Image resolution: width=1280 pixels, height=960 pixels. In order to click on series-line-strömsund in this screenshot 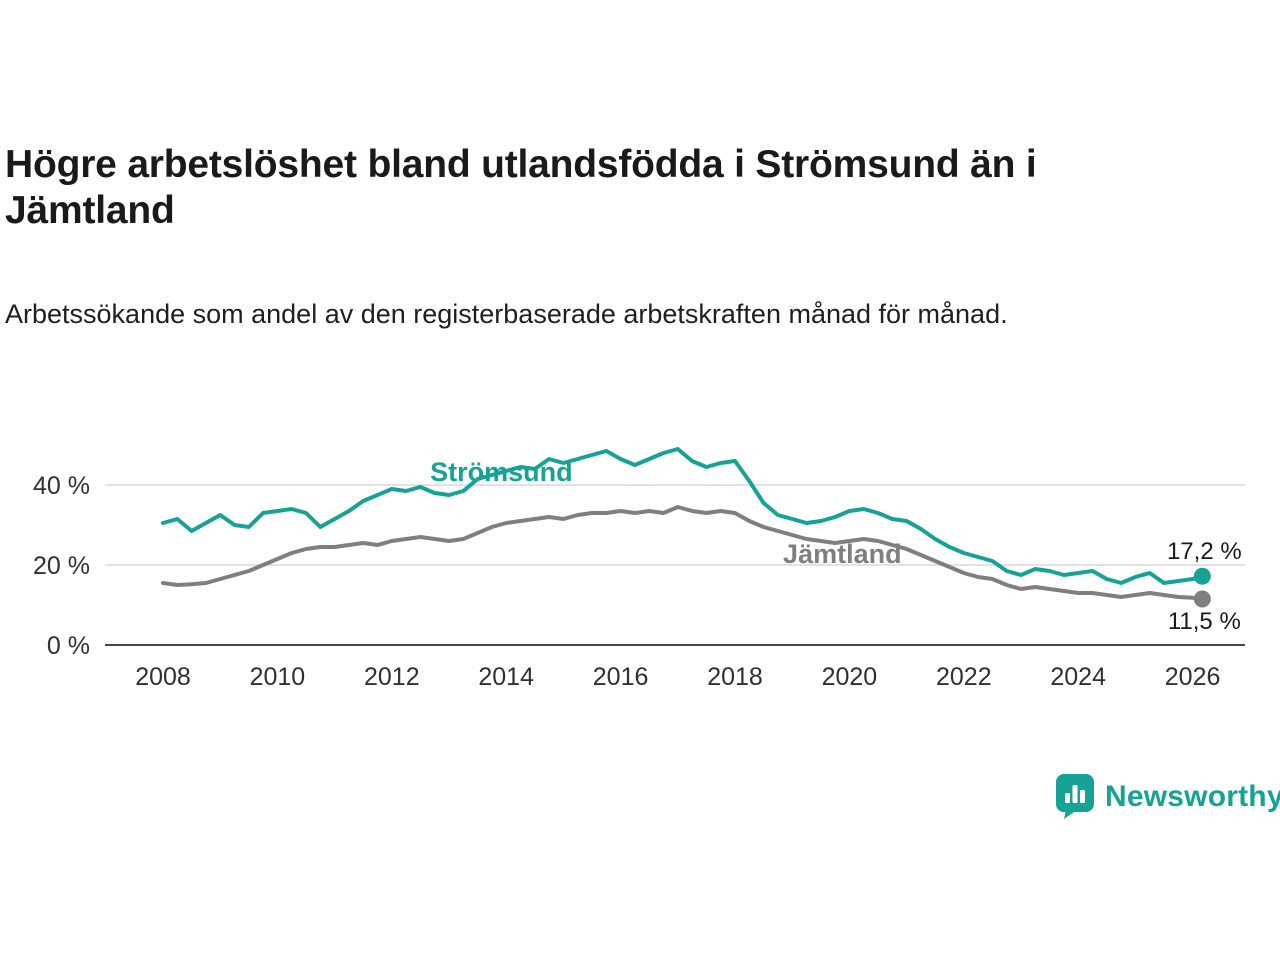, I will do `click(683, 516)`.